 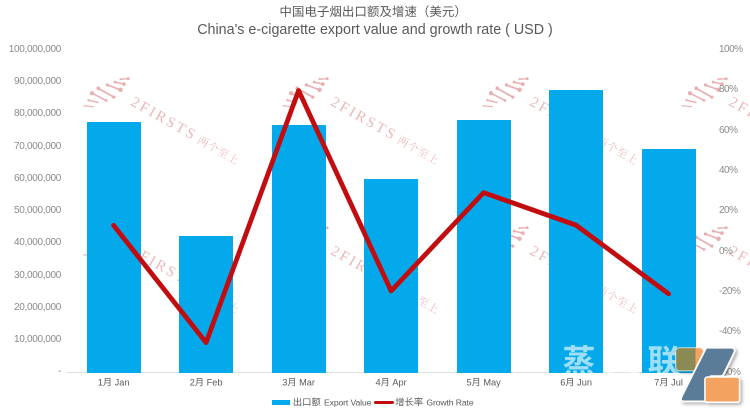 What do you see at coordinates (449, 402) in the screenshot?
I see `svg-text: Growth Rate` at bounding box center [449, 402].